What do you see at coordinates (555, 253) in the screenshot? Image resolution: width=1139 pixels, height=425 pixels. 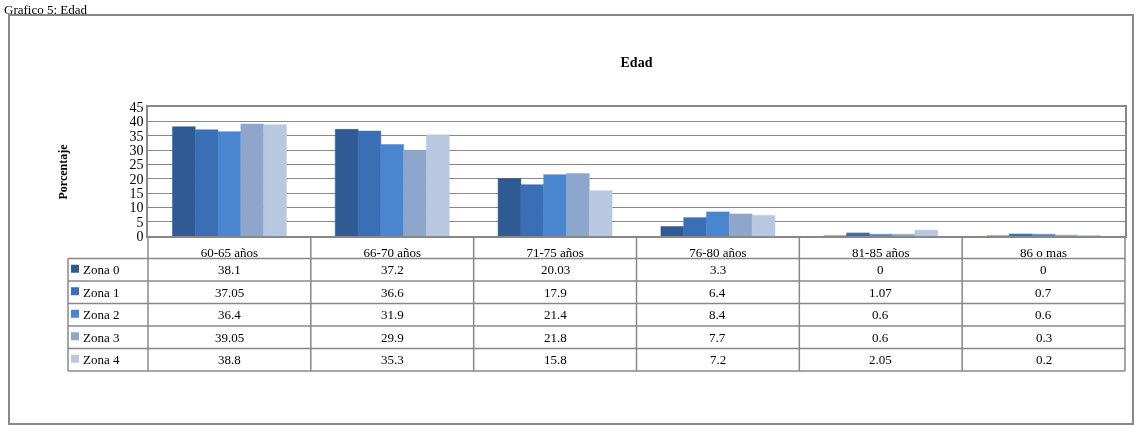 I see `x-tick-label: 71-75 años` at bounding box center [555, 253].